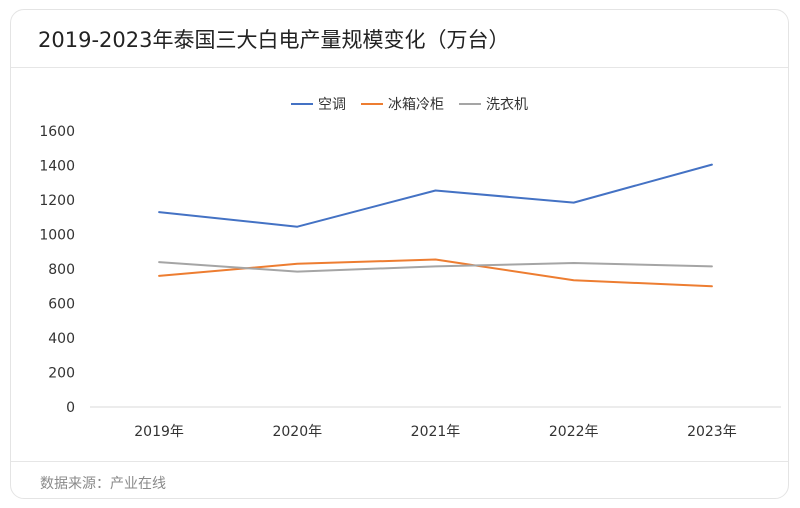 The image size is (800, 508). What do you see at coordinates (61, 270) in the screenshot?
I see `y-tick-label: 800` at bounding box center [61, 270].